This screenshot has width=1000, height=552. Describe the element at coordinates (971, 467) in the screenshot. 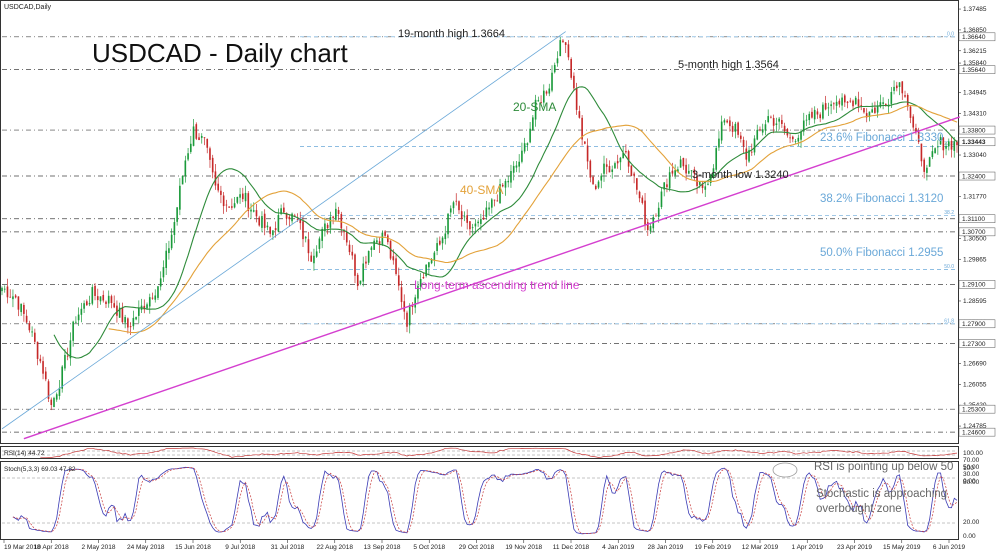

I see `rsi-tick-50: 50.00` at that location.